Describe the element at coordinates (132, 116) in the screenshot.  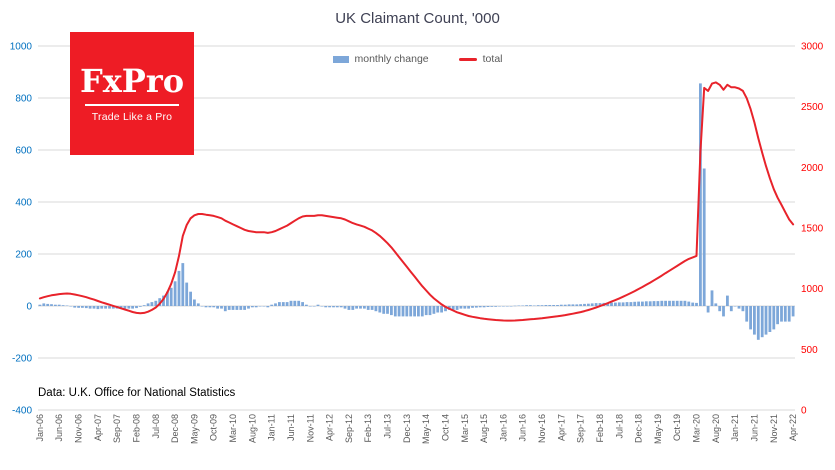
I see `fxpro-logo-tagline: Trade Like a Pro` at that location.